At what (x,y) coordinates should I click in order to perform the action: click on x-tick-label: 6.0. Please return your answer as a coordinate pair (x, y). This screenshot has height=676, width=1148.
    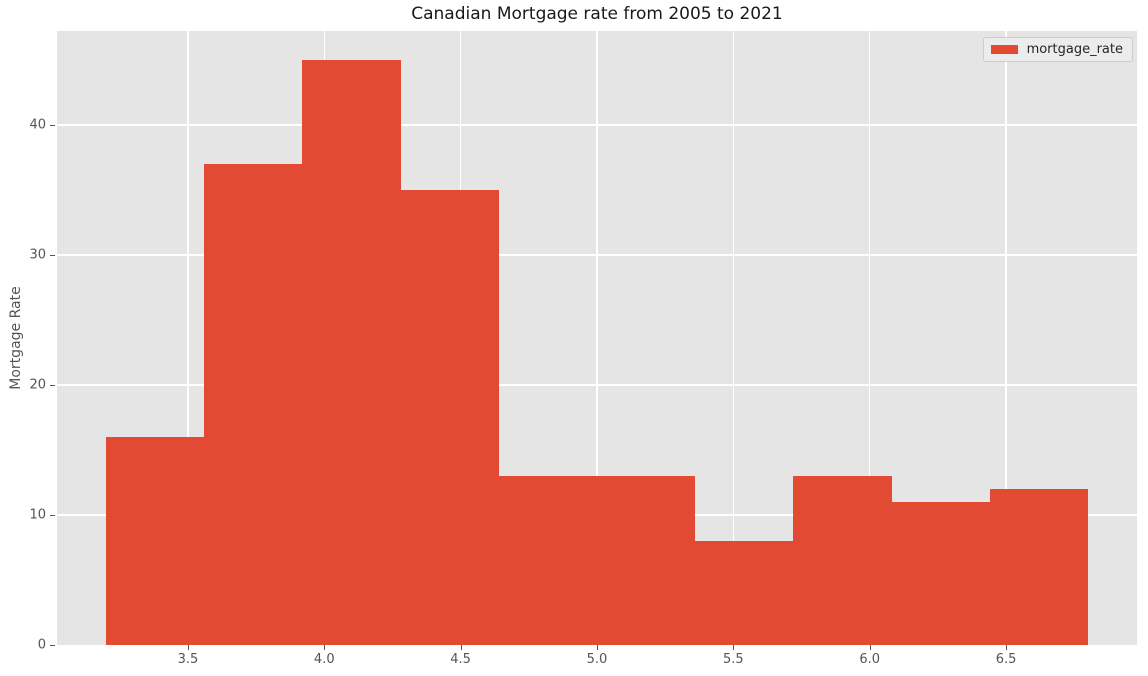
    Looking at the image, I should click on (870, 659).